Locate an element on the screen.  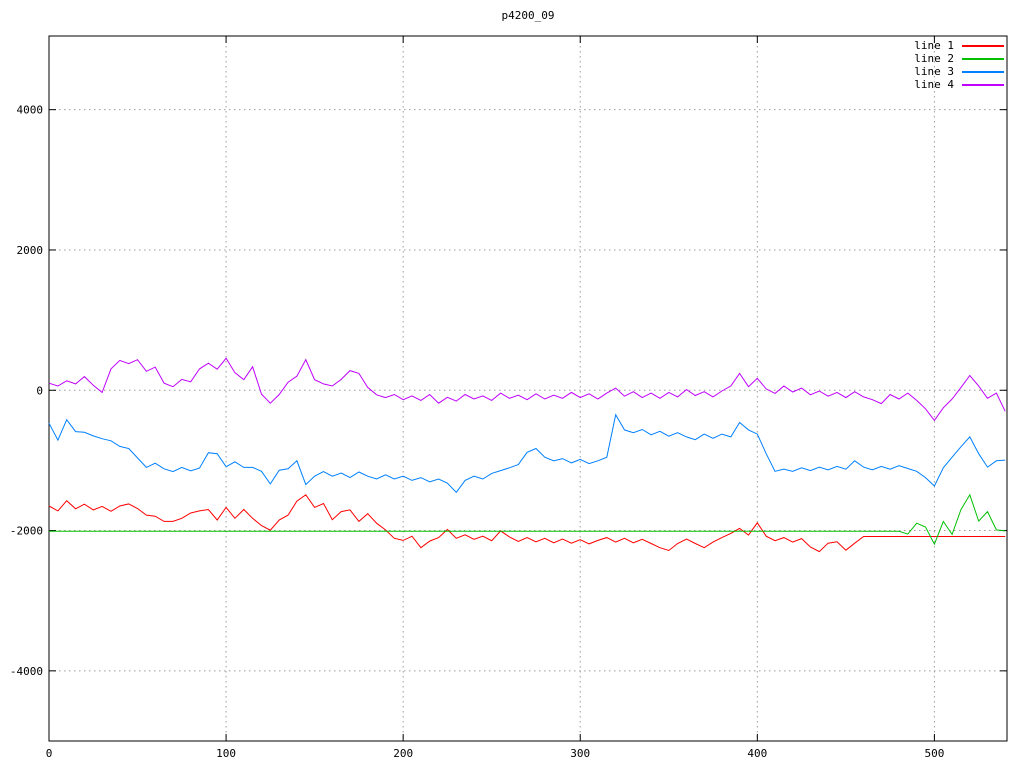
y-tick-label: -4000 is located at coordinates (26, 671).